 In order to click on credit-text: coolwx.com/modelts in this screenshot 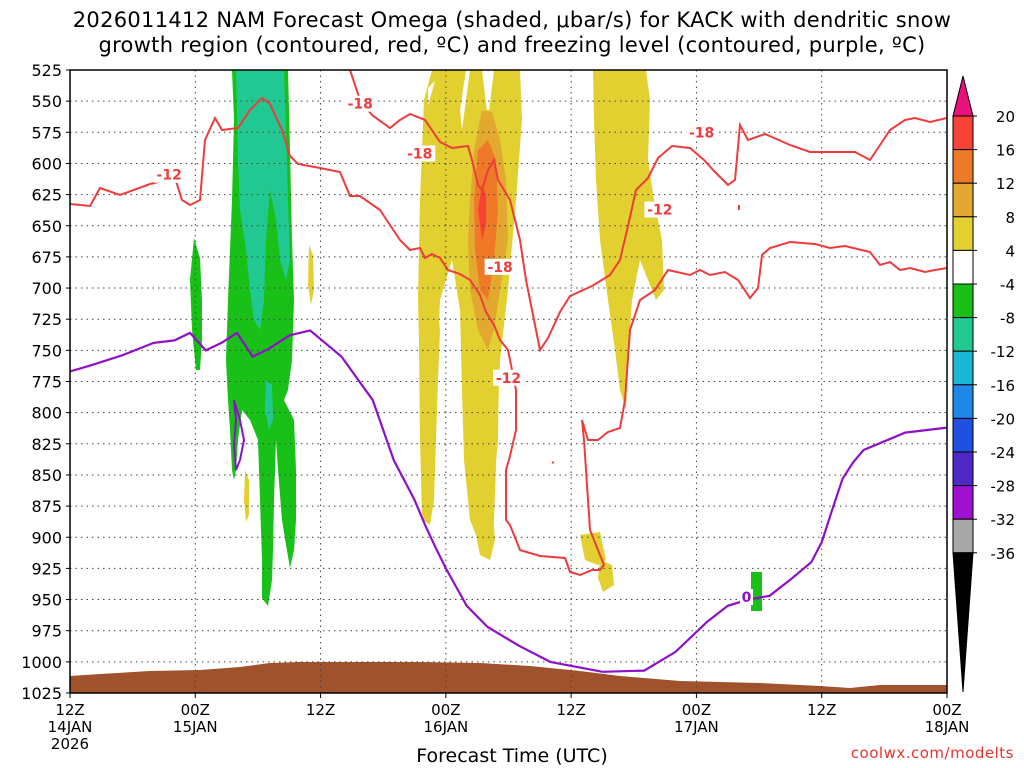, I will do `click(932, 753)`.